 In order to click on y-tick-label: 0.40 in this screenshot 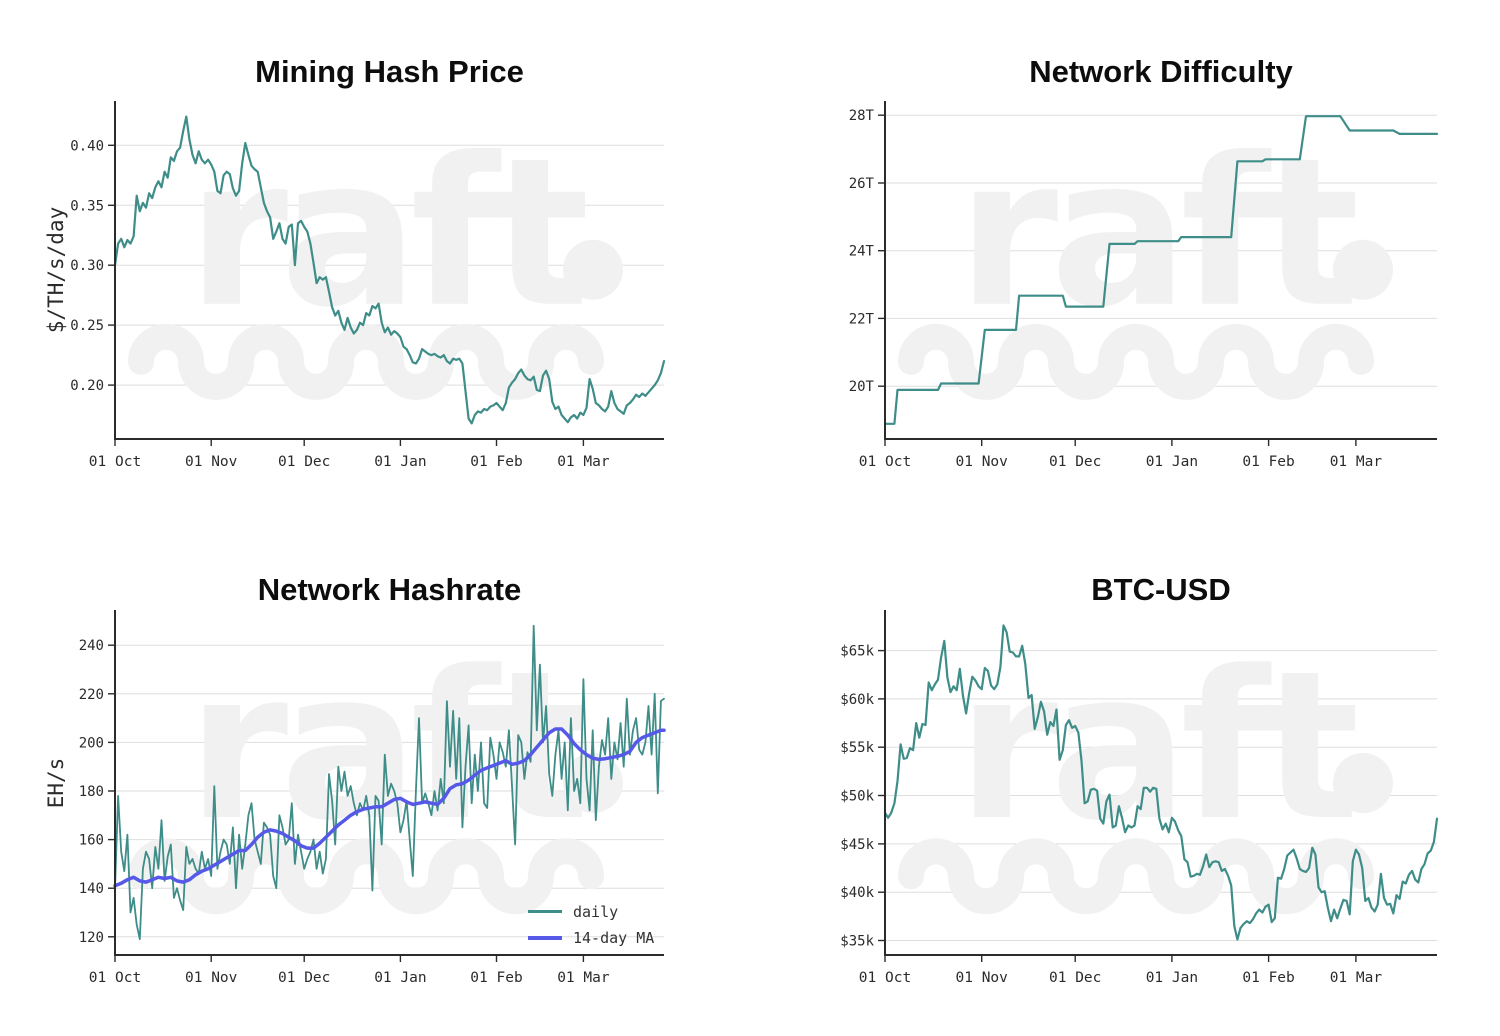, I will do `click(87, 146)`.